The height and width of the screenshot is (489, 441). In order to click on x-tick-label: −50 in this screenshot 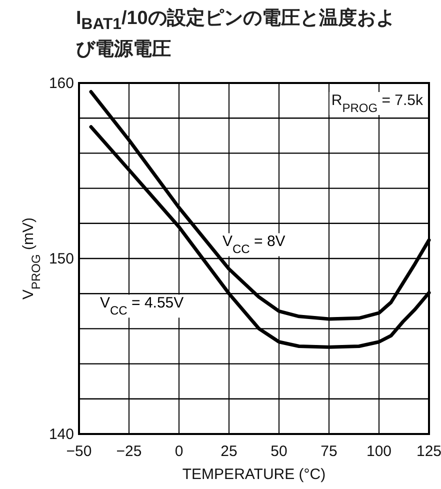, I will do `click(79, 451)`.